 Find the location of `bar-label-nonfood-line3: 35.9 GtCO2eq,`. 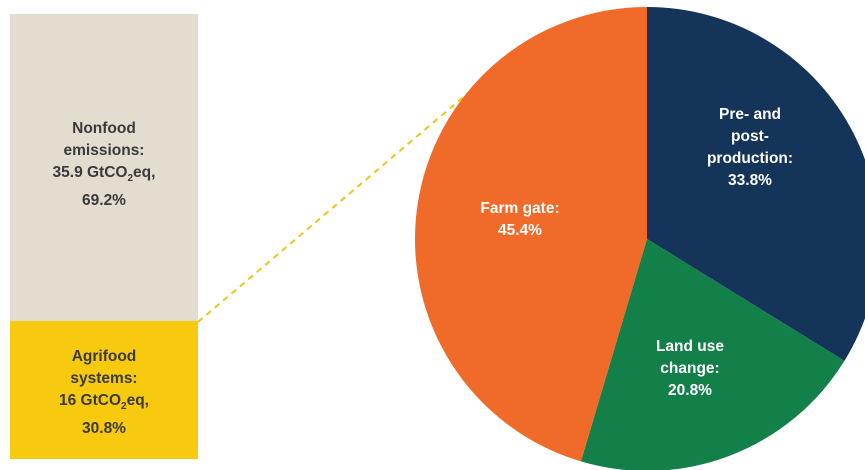

bar-label-nonfood-line3: 35.9 GtCO2eq, is located at coordinates (104, 176).